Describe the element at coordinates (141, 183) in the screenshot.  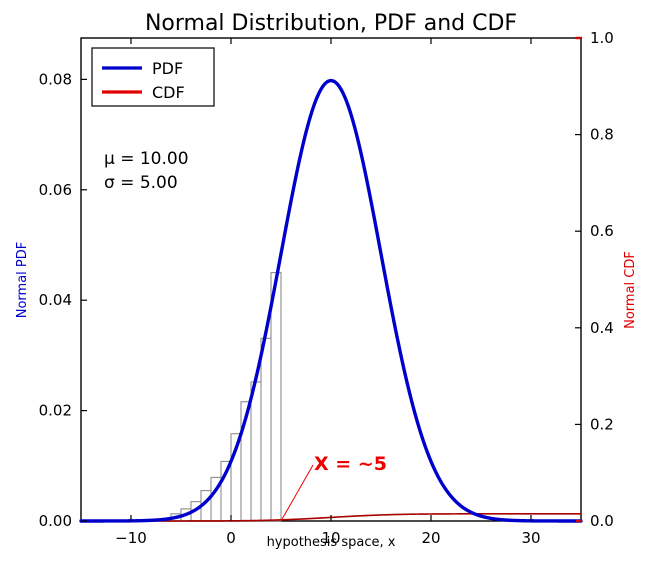
I see `sigma-annotation: σ = 5.00` at that location.